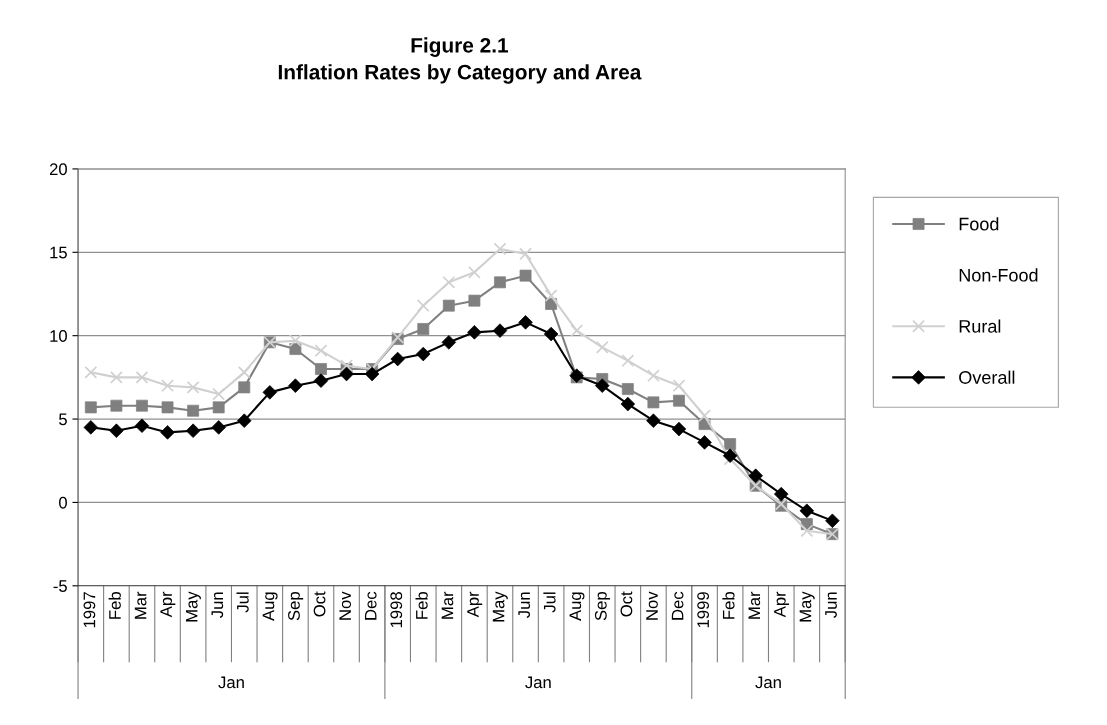  I want to click on y-tick-label: 0, so click(63, 502).